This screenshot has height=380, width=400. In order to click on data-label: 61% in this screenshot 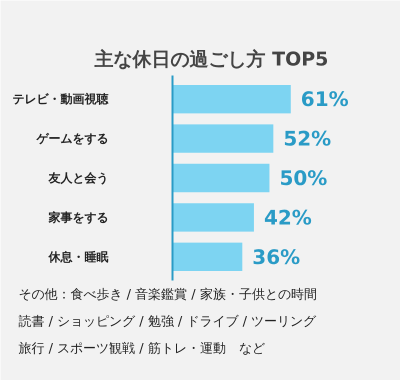, I will do `click(324, 99)`.